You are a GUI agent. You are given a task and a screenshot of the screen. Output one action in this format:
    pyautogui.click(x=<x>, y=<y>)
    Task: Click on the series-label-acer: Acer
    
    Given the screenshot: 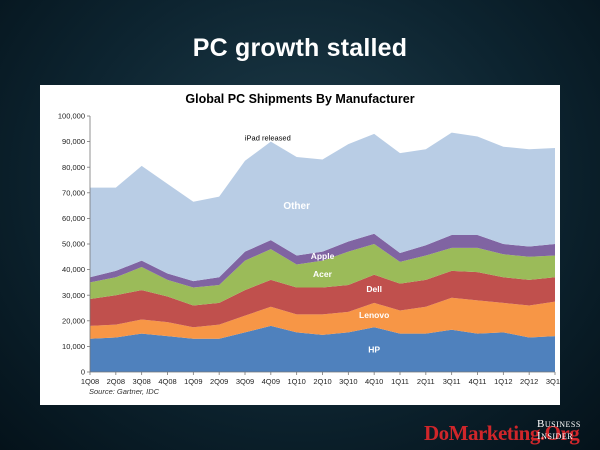 What is the action you would take?
    pyautogui.click(x=323, y=274)
    